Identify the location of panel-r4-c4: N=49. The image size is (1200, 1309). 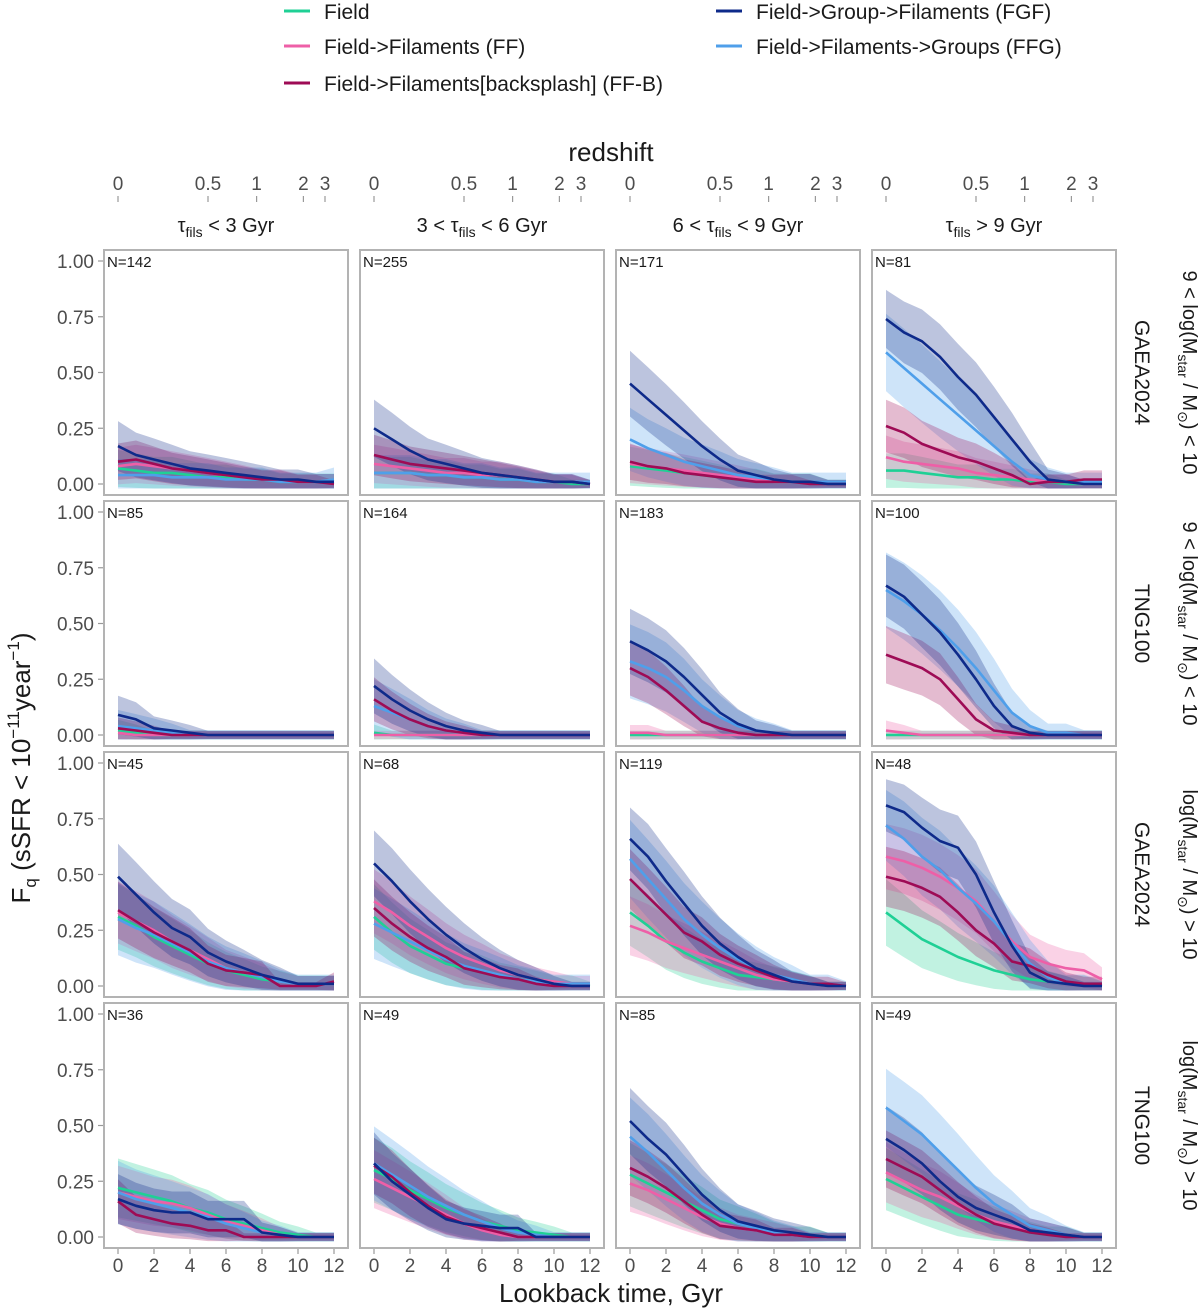
(994, 1125).